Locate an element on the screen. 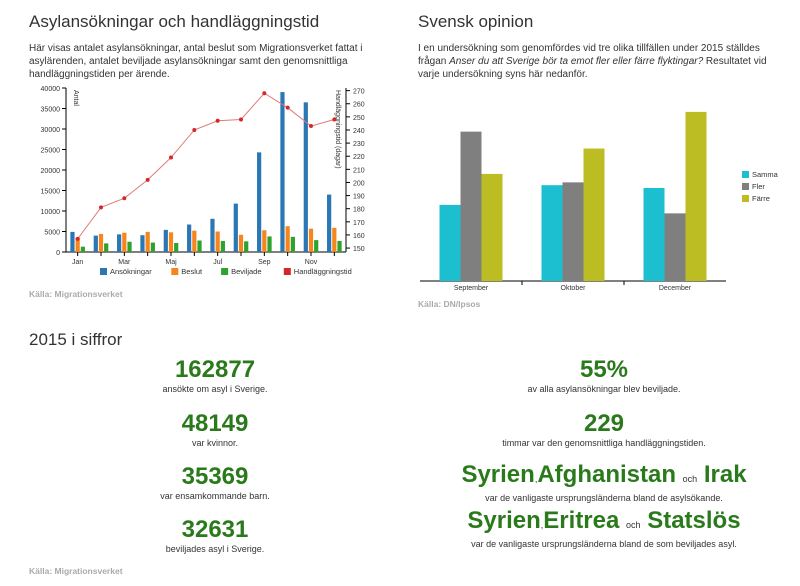 This screenshot has width=800, height=586. x-tick-label: Nov is located at coordinates (311, 262).